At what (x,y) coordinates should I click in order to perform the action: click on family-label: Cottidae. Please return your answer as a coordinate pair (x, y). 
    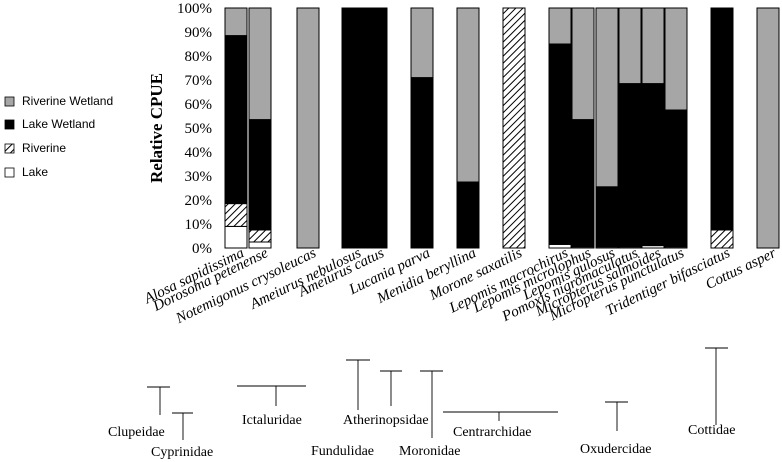
    Looking at the image, I should click on (711, 430).